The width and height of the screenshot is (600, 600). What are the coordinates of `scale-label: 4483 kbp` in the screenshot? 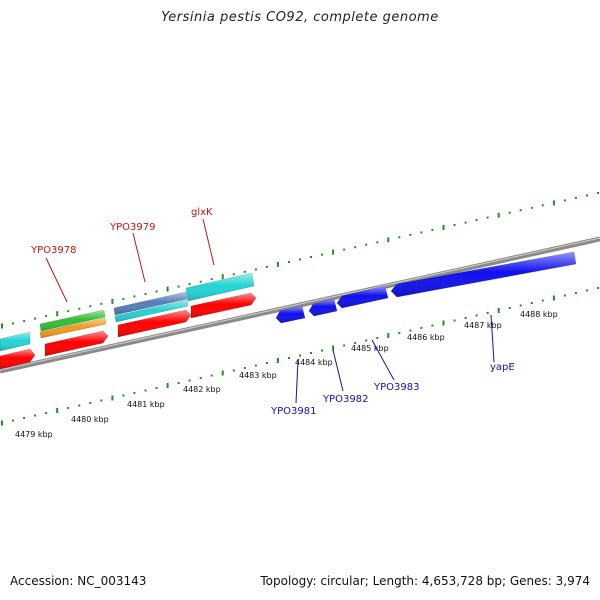 It's located at (258, 375).